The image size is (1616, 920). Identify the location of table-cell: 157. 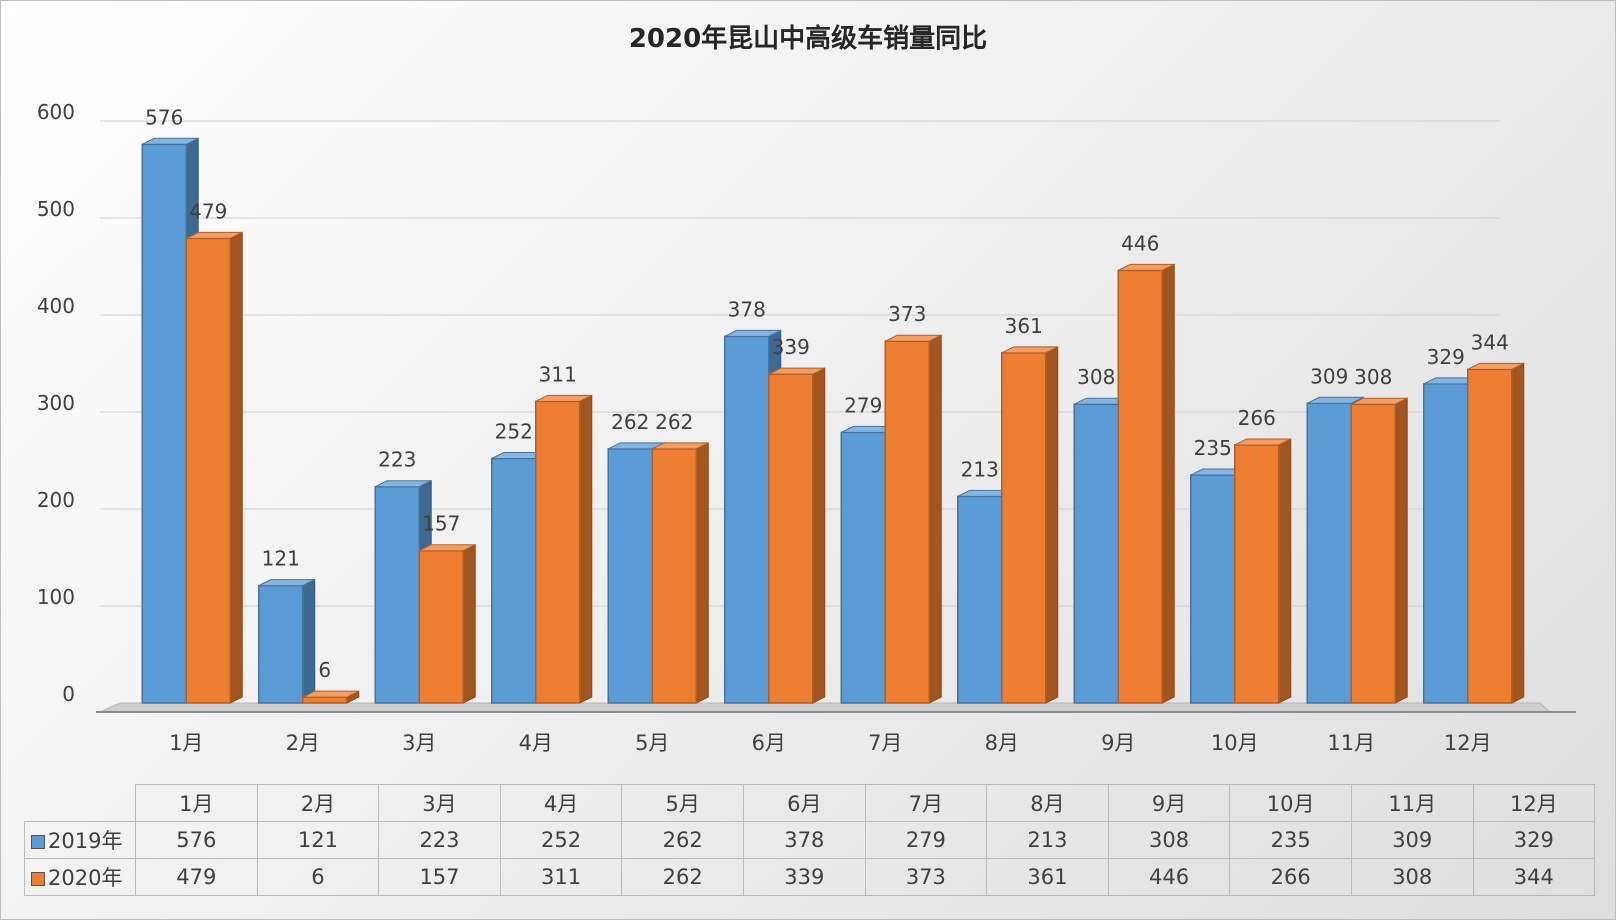
(439, 877).